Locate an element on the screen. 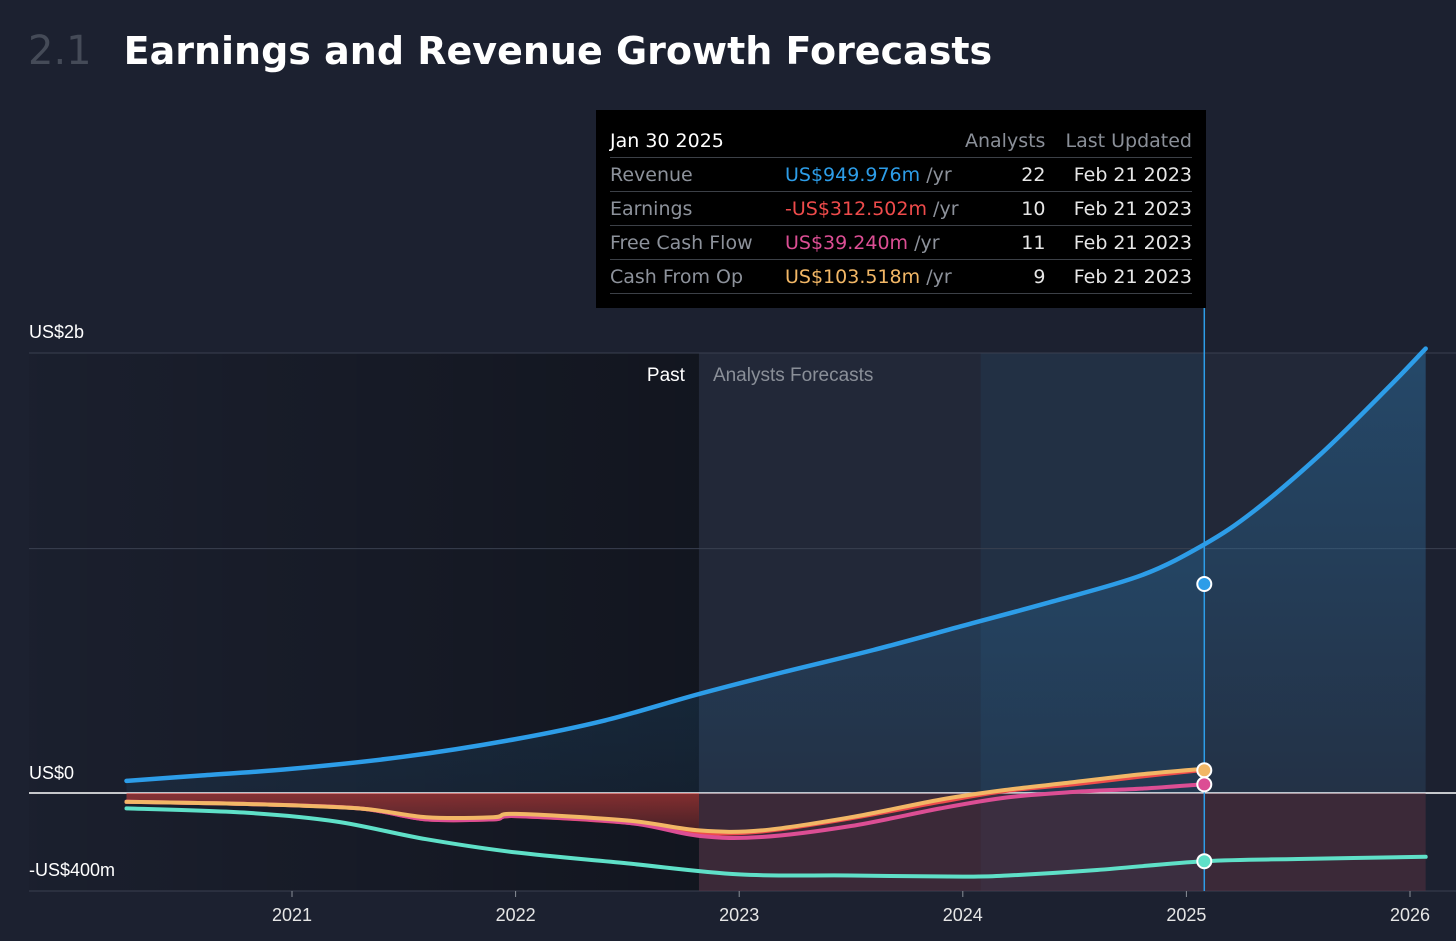  tooltip-row-analysts: 10 is located at coordinates (1005, 208).